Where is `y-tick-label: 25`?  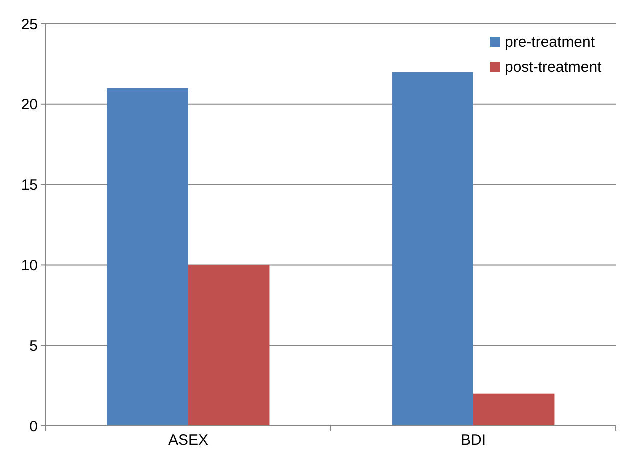
y-tick-label: 25 is located at coordinates (29, 25).